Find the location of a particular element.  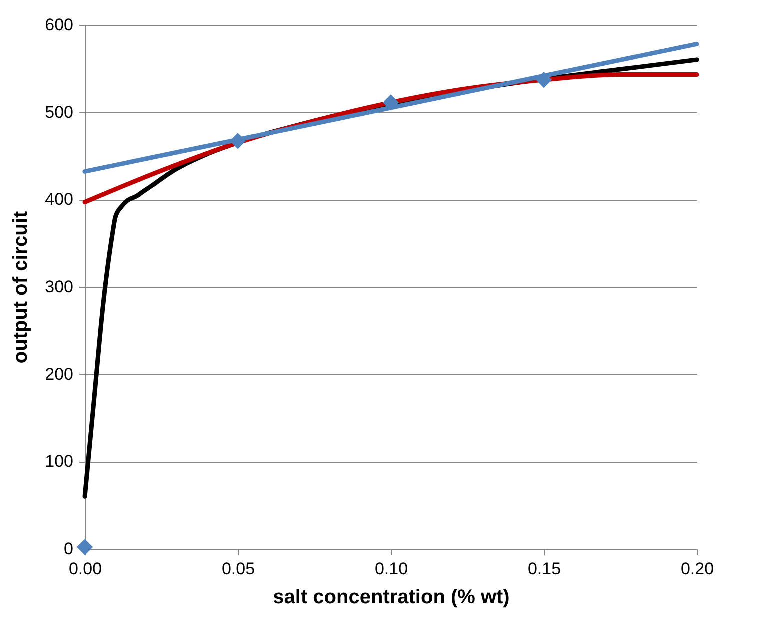

x-tick-label: 0.15 is located at coordinates (545, 569).